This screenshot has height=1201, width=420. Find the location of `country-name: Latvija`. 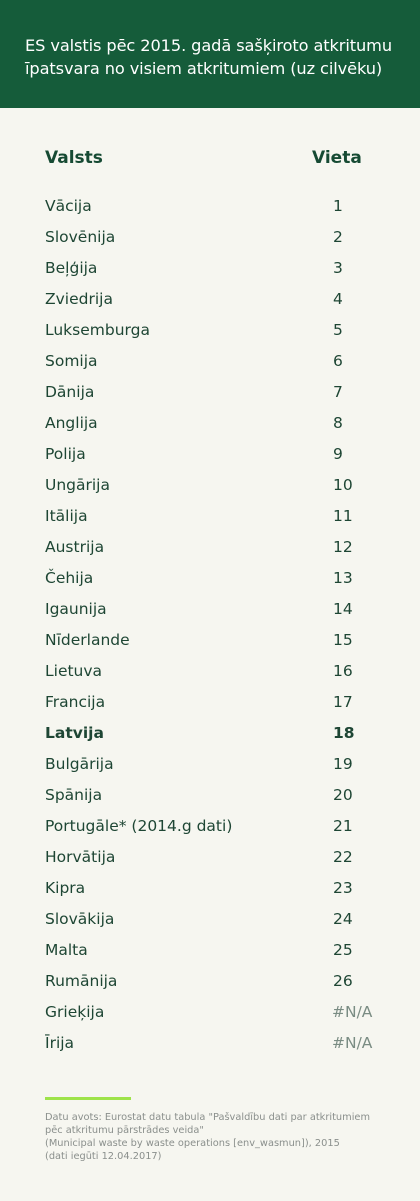

country-name: Latvija is located at coordinates (74, 733).